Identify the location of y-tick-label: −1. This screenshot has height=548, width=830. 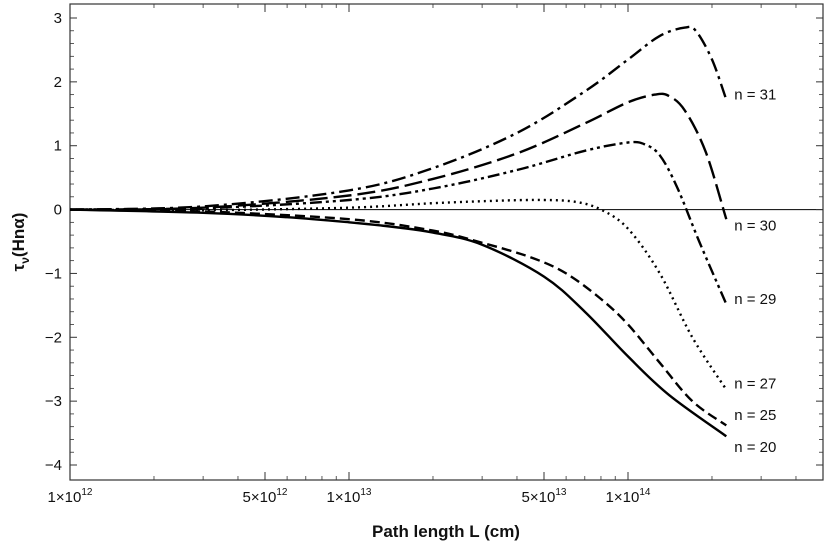
(53, 273).